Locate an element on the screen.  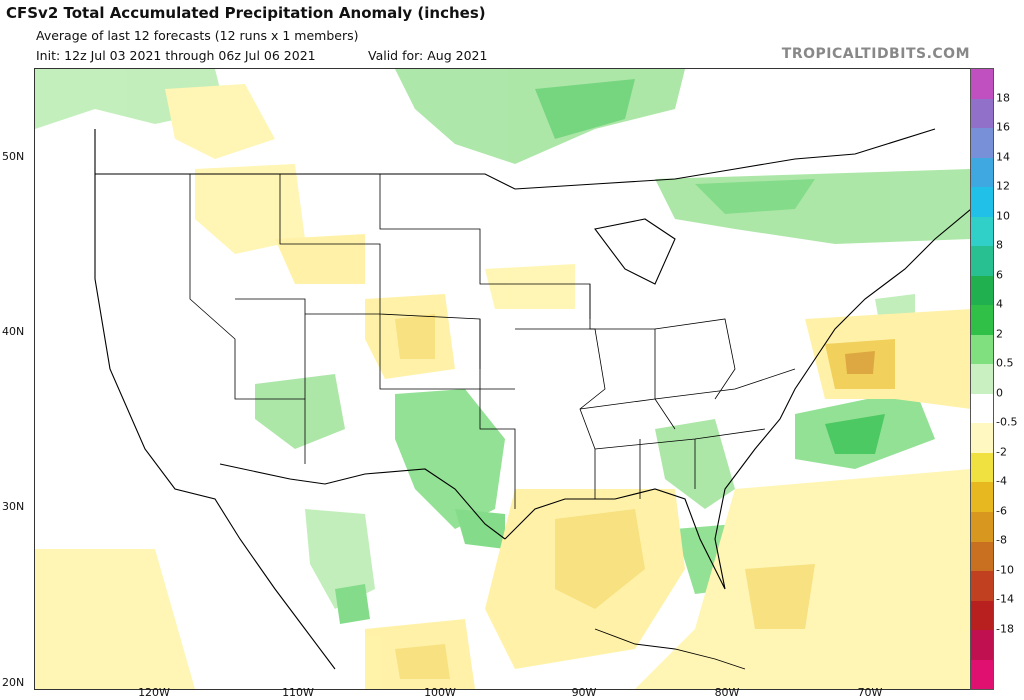
colorbar-label: 4 is located at coordinates (999, 304).